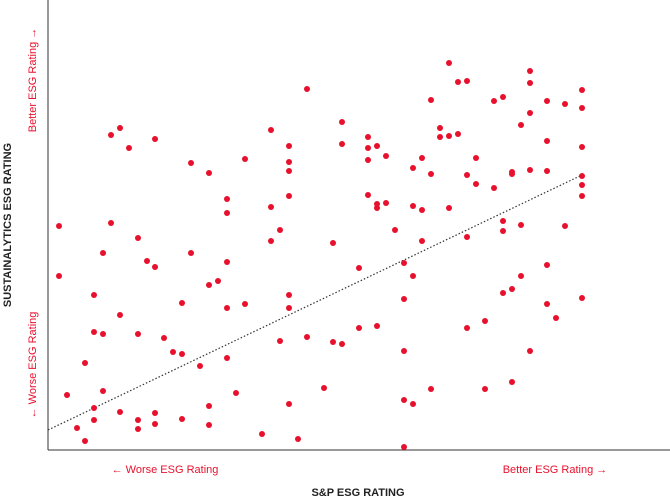  I want to click on y-low-label: ← Worse ESG Rating, so click(33, 365).